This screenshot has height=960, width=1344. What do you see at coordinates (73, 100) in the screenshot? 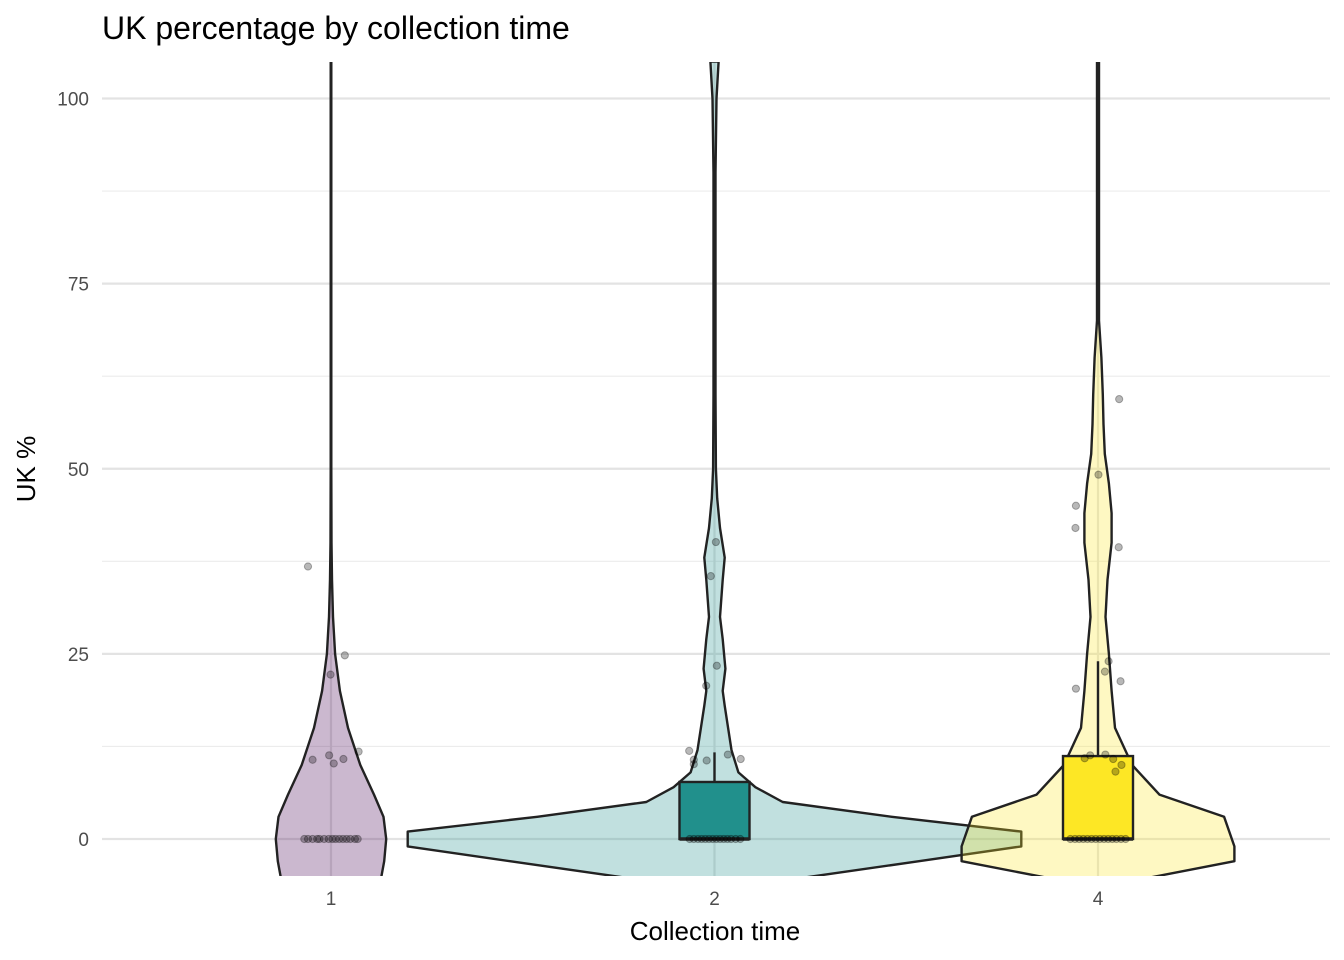
I see `y-tick-label: 100` at bounding box center [73, 100].